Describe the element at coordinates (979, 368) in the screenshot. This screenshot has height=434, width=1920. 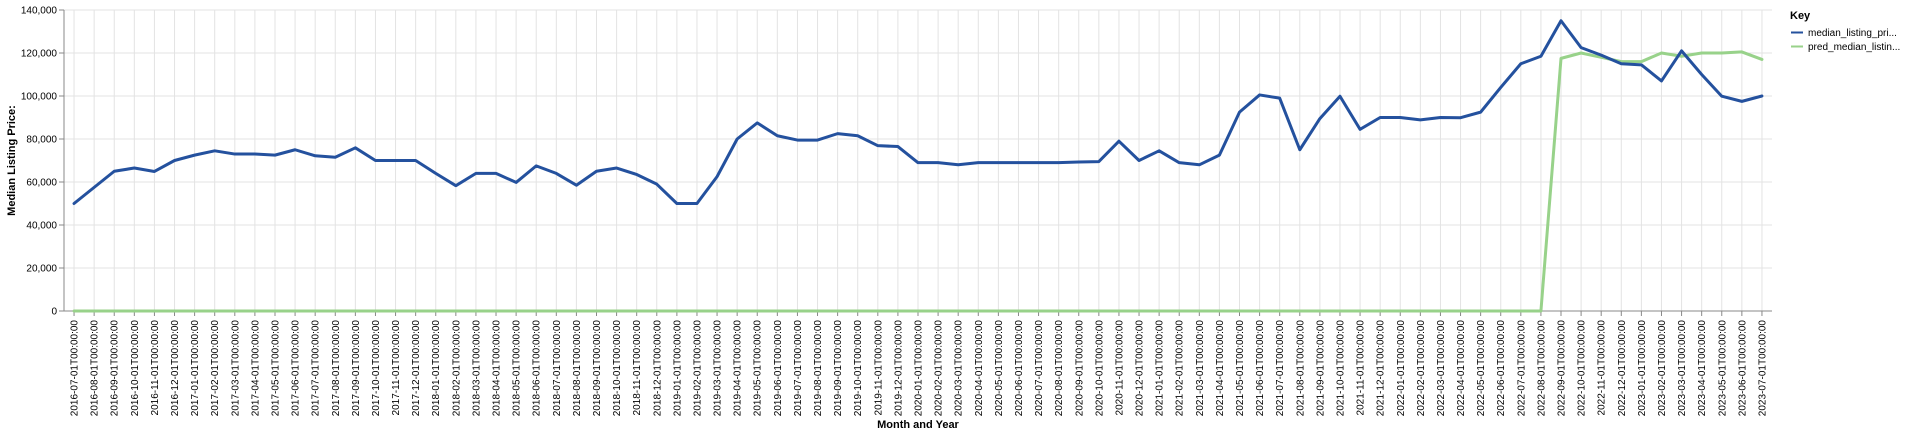
I see `x-tick-label: 2020-04-01T00:00:00` at that location.